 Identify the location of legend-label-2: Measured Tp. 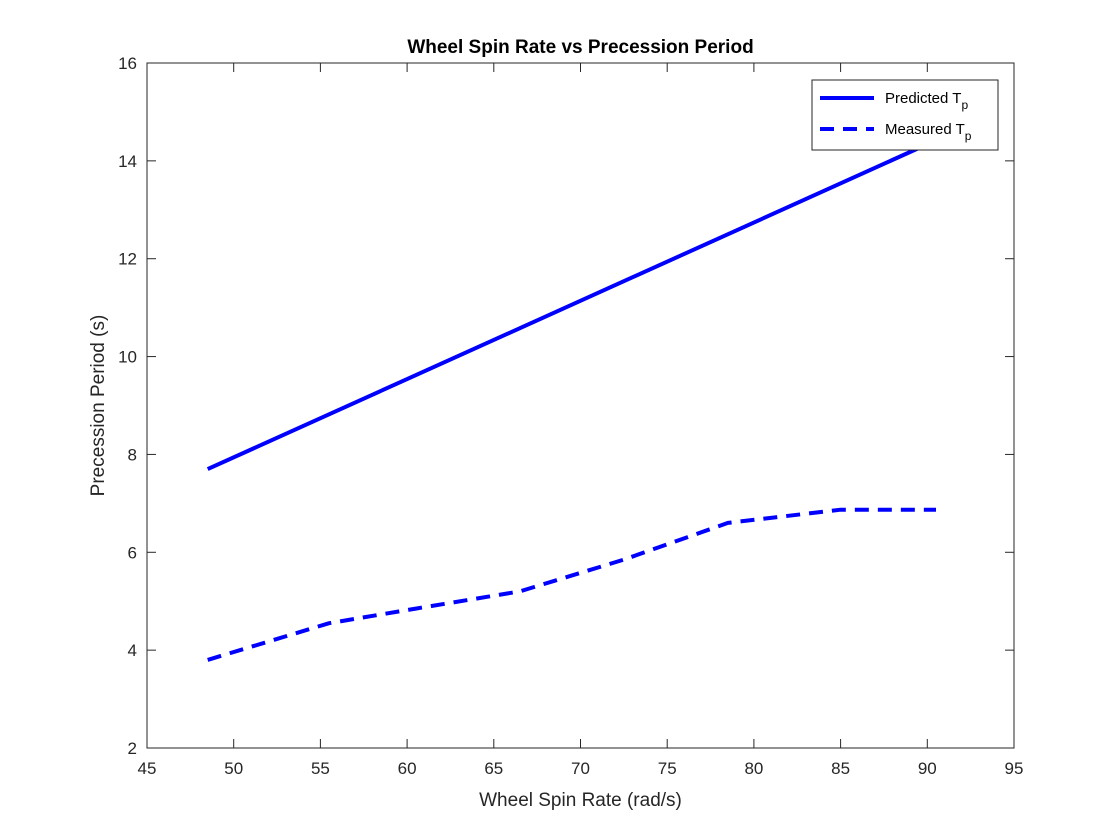
(928, 132).